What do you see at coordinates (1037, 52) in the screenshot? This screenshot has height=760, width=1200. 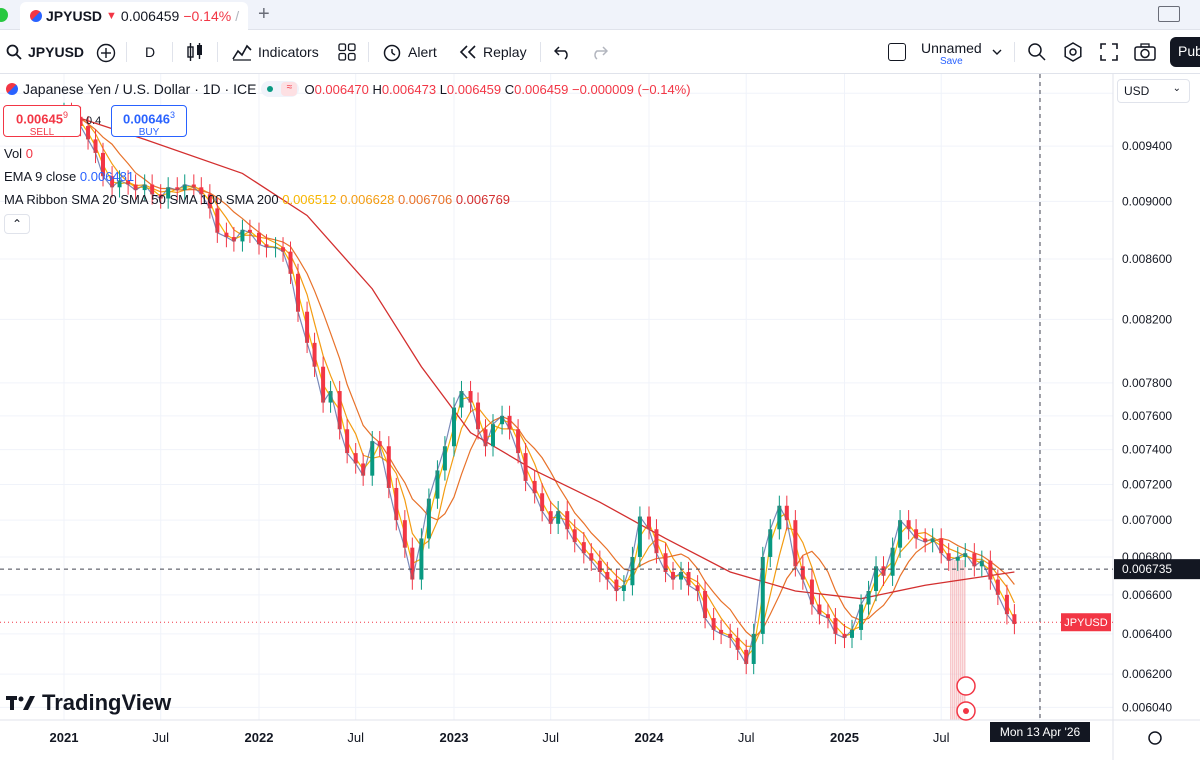 I see `quick-search-icon` at bounding box center [1037, 52].